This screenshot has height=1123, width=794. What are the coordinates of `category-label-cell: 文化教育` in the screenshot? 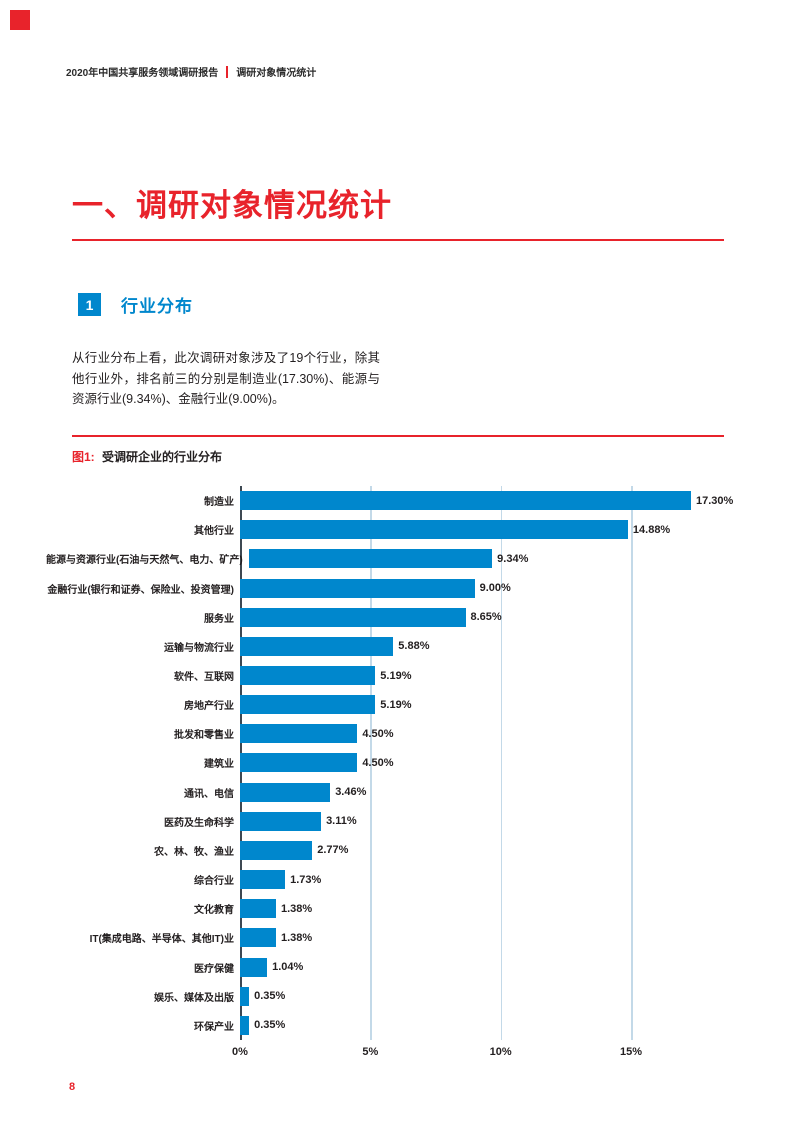 It's located at (140, 908).